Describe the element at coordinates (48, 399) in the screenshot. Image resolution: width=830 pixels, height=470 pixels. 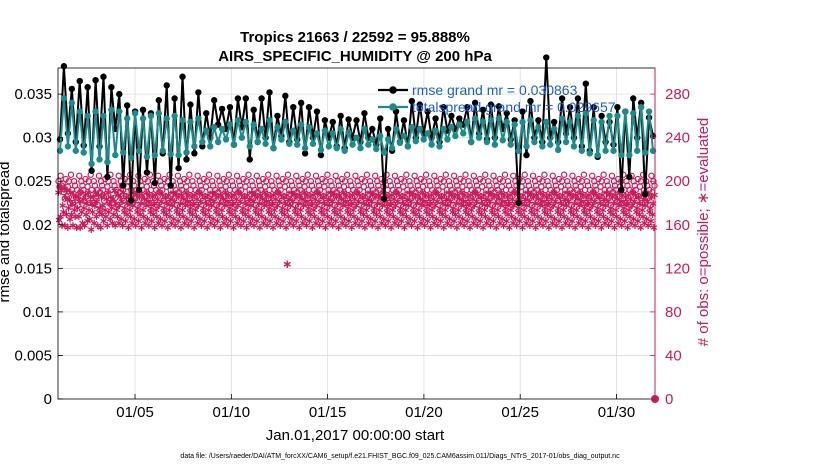
I see `y-tick-left-label: 0` at that location.